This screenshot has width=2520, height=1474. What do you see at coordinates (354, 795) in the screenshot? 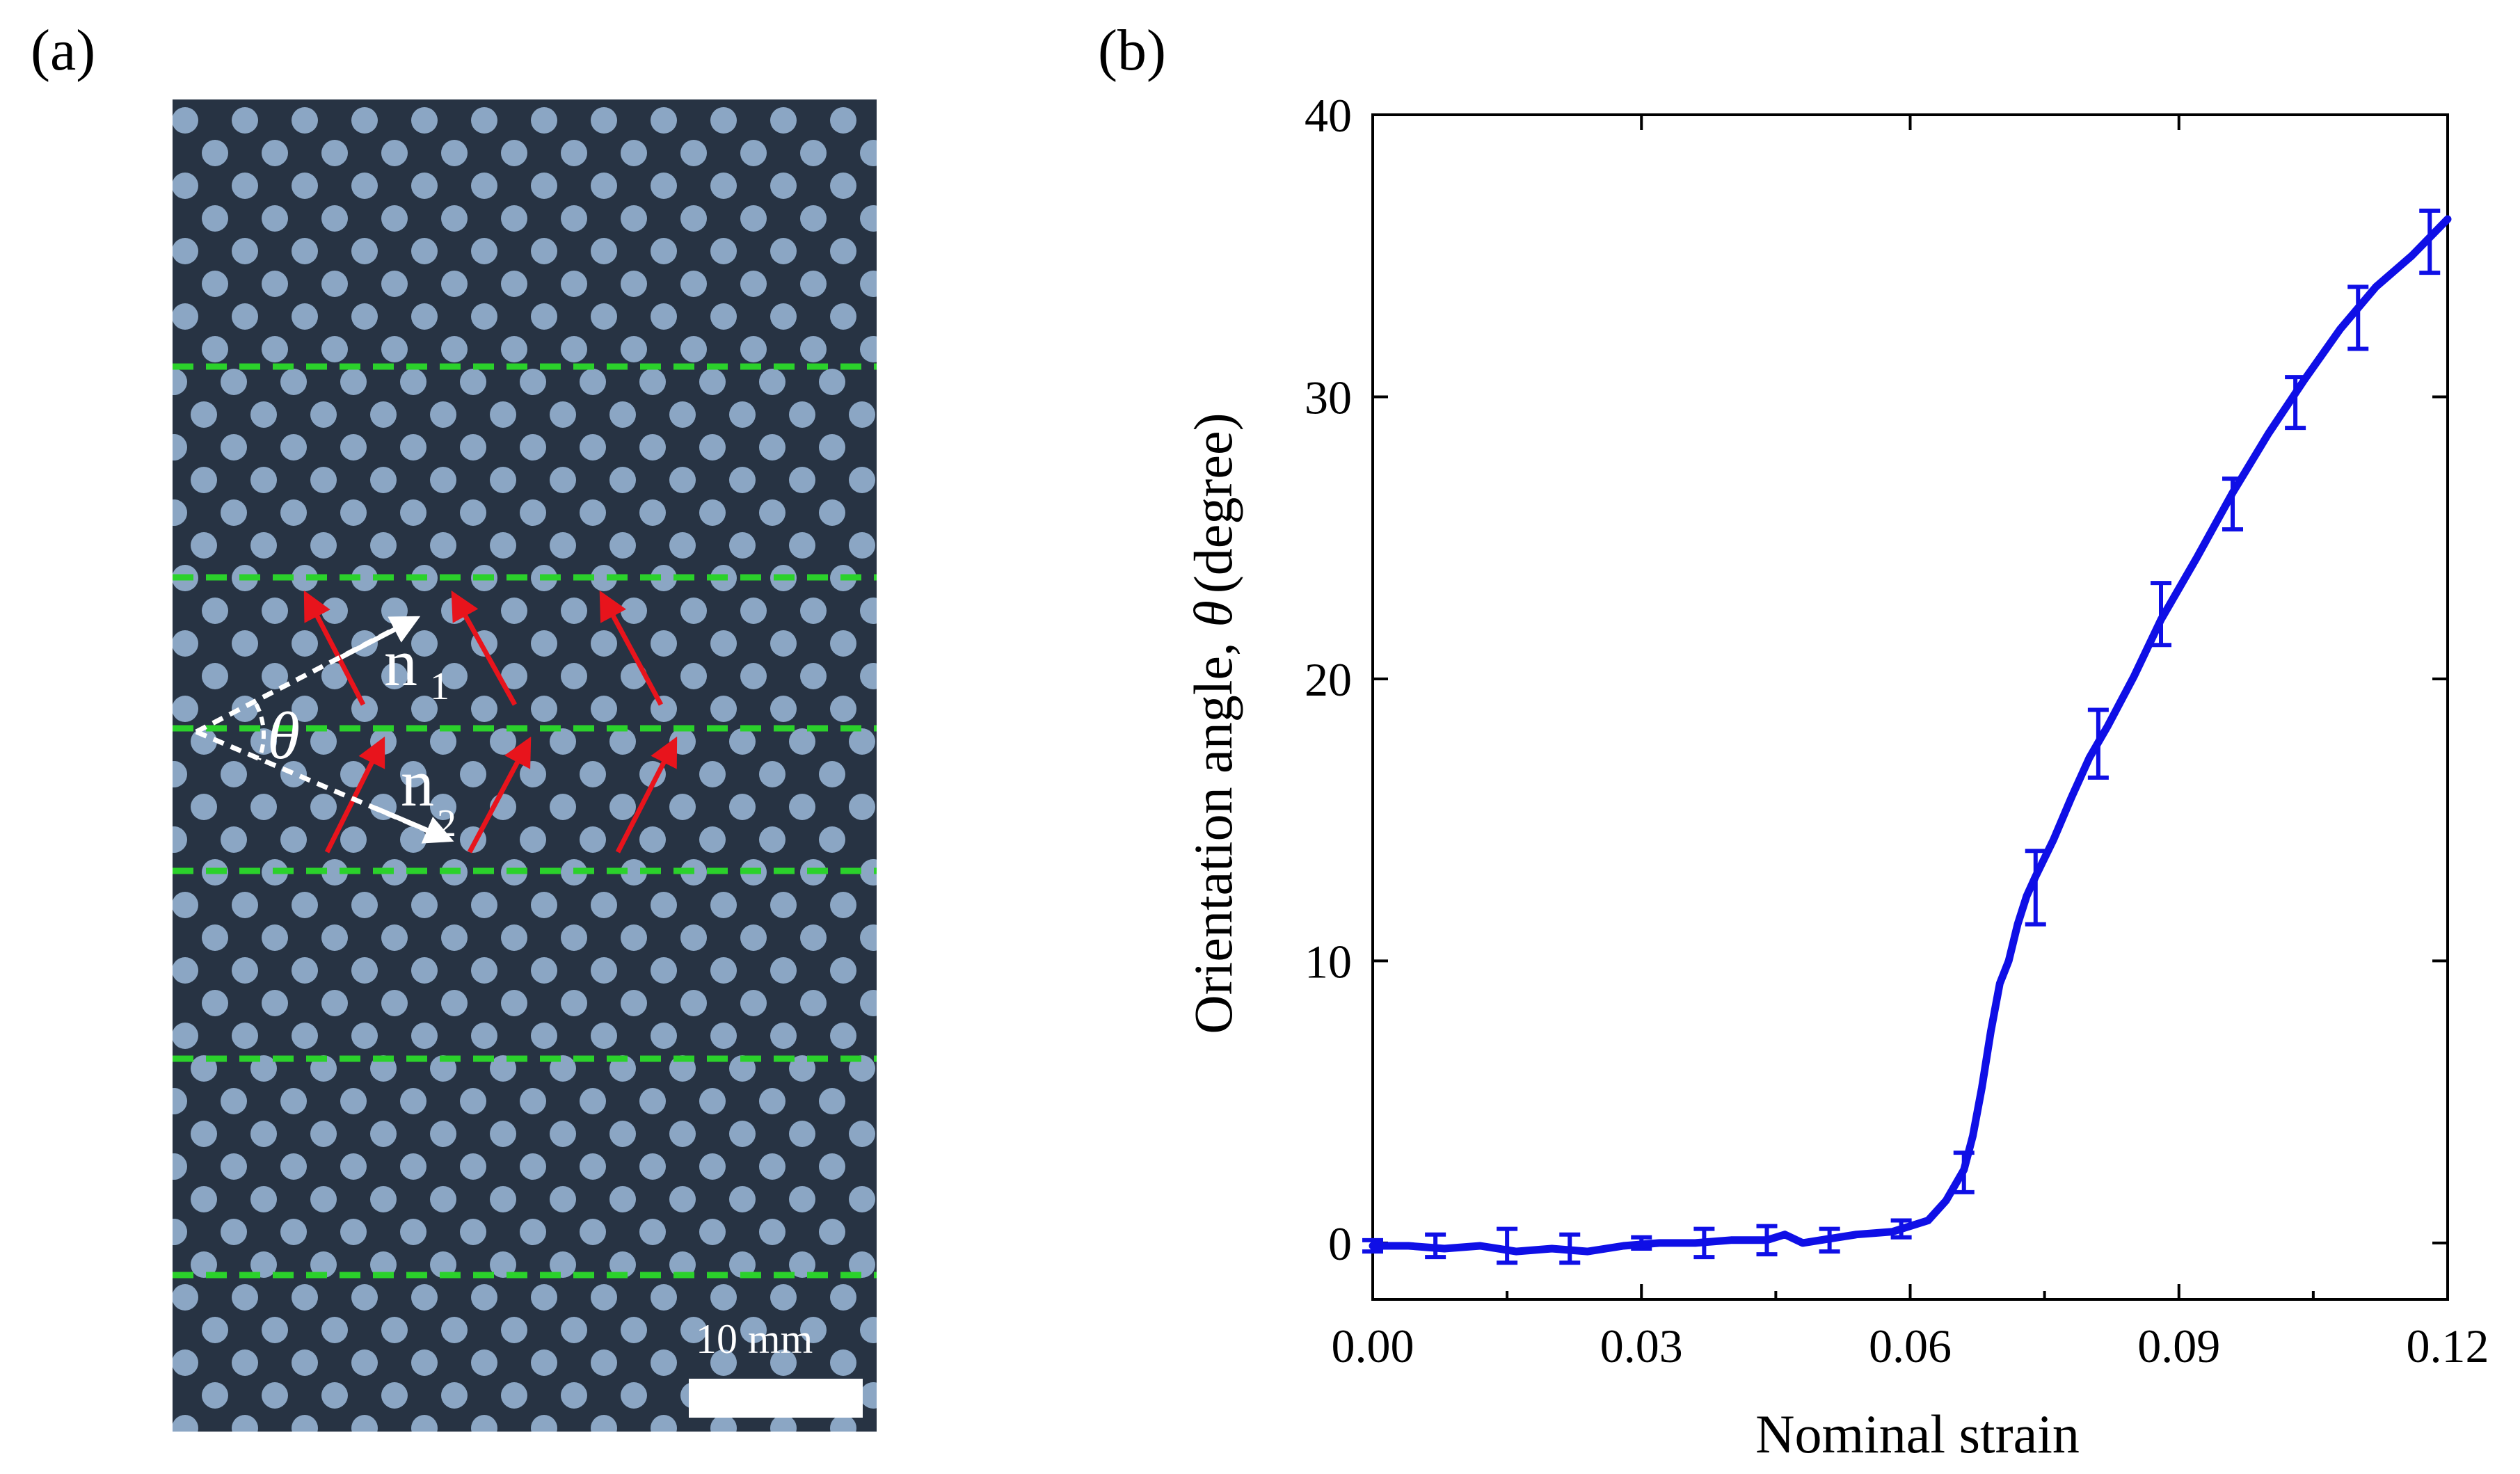
I see `orientation-arrow` at bounding box center [354, 795].